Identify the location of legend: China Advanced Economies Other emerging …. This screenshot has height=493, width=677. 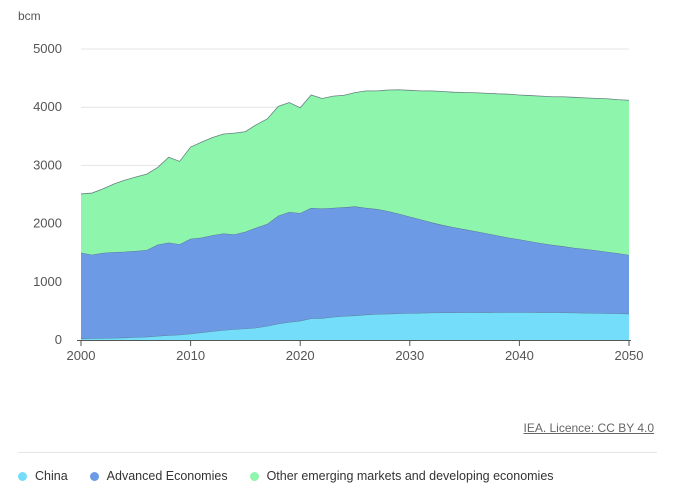
(297, 476).